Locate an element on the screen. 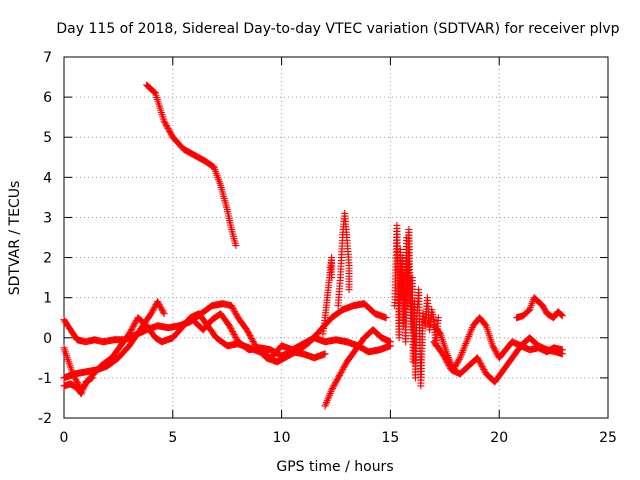 The image size is (640, 480). y-tick-label: 6 is located at coordinates (47, 98).